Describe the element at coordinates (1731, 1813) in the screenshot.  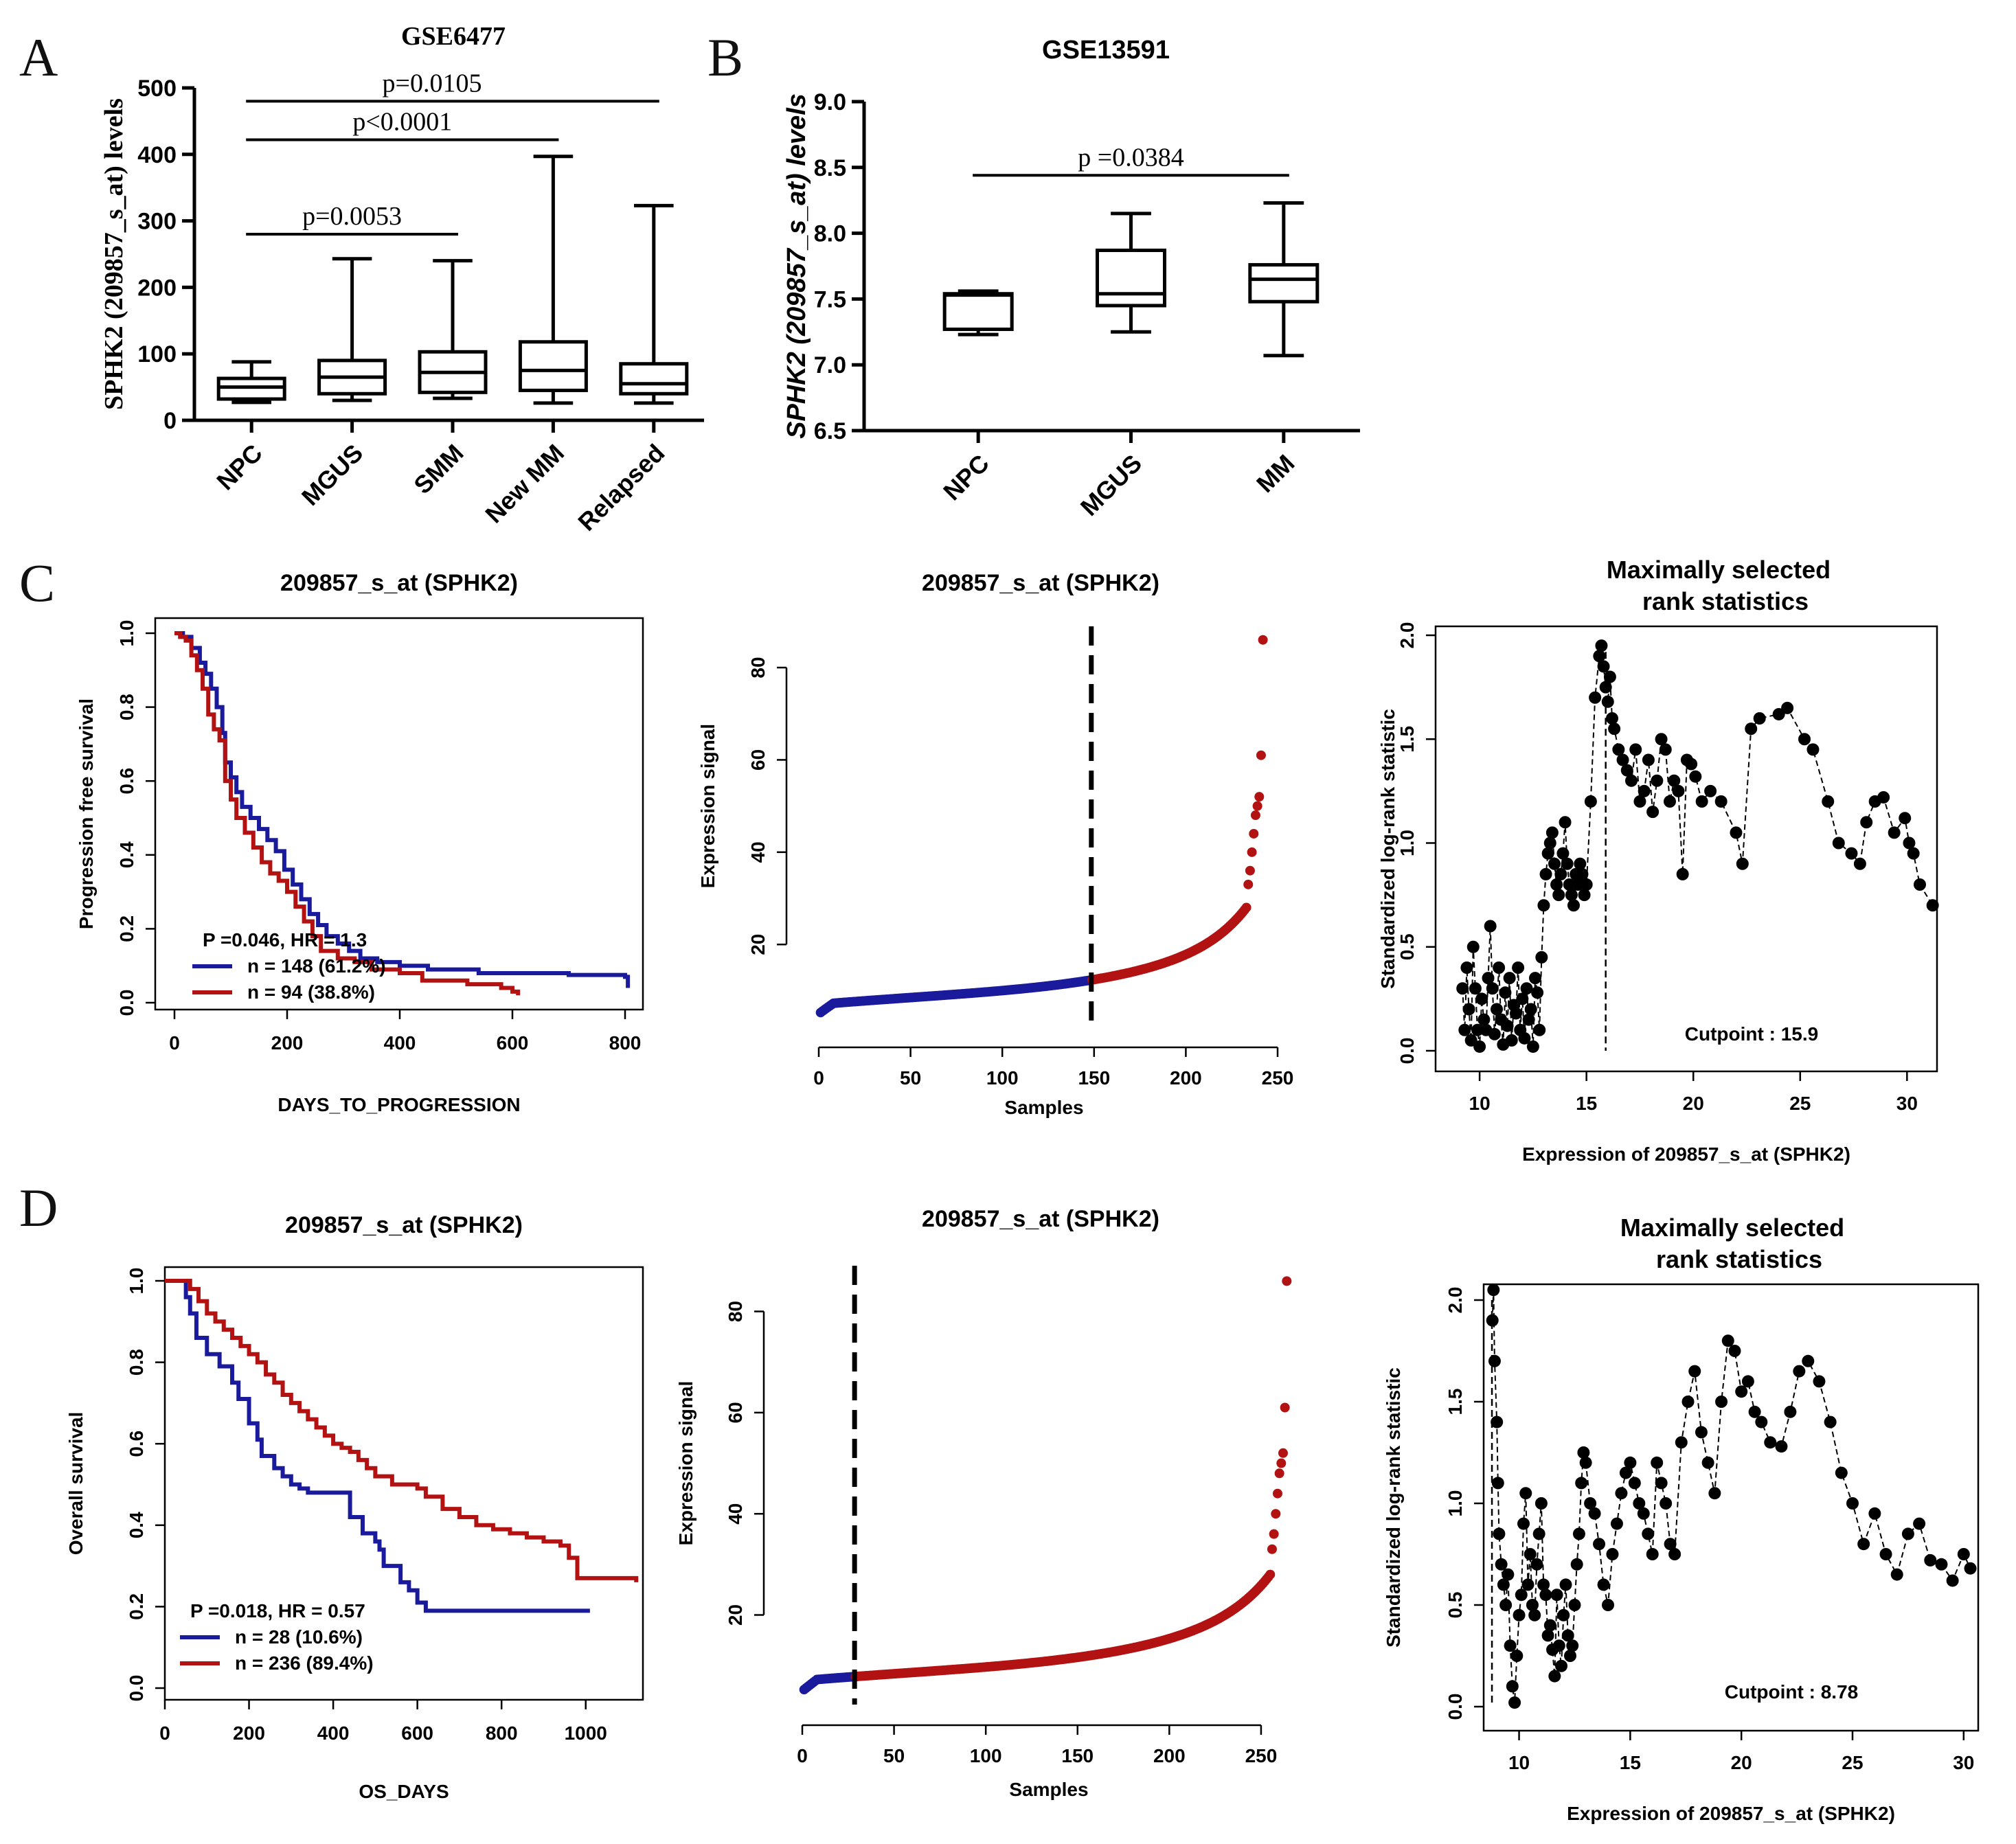
I see `x-axis-label: Expression of 209857_s_at (SPHK2)` at that location.